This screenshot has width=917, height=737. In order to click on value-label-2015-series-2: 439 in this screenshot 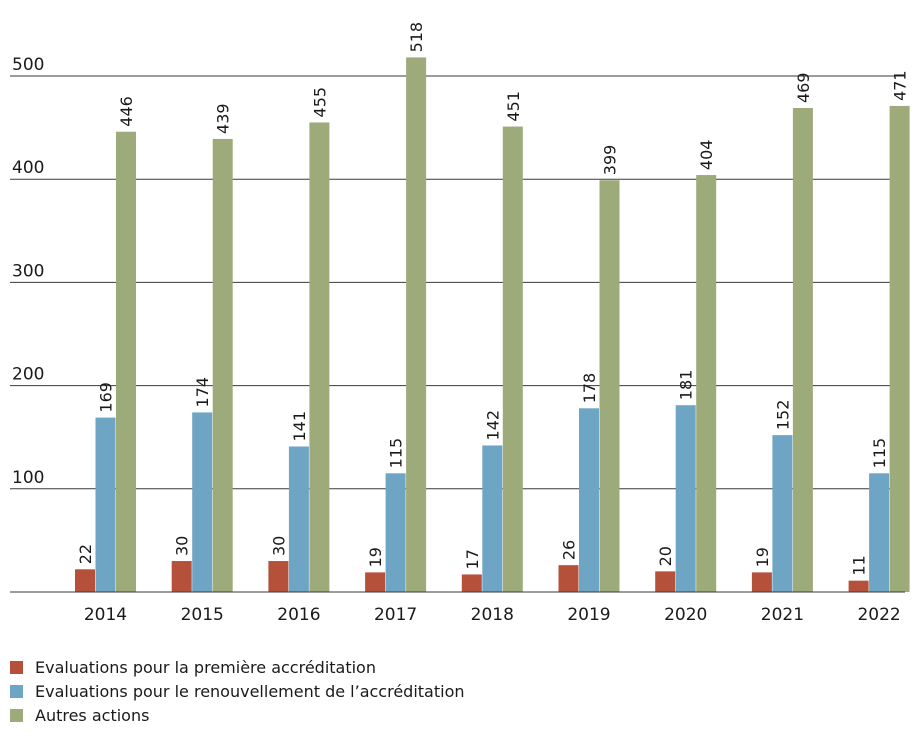, I will do `click(223, 118)`.